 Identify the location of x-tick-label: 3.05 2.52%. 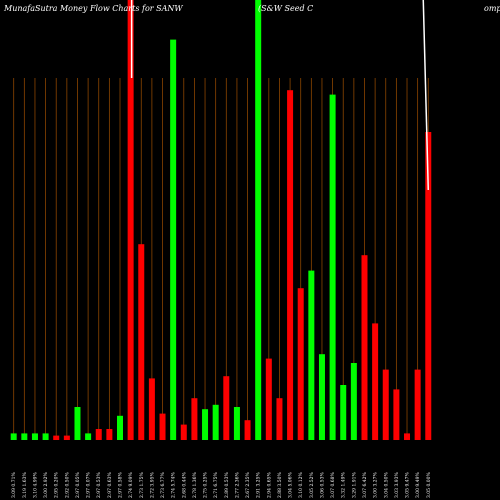
(312, 485).